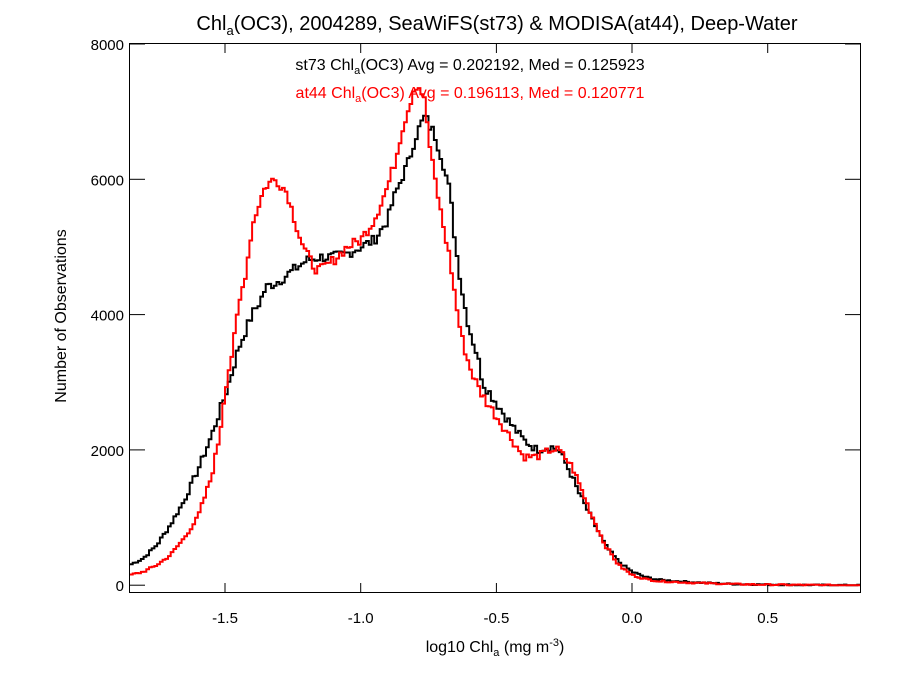  I want to click on stats-annotation-label: at44 Chl, so click(326, 93).